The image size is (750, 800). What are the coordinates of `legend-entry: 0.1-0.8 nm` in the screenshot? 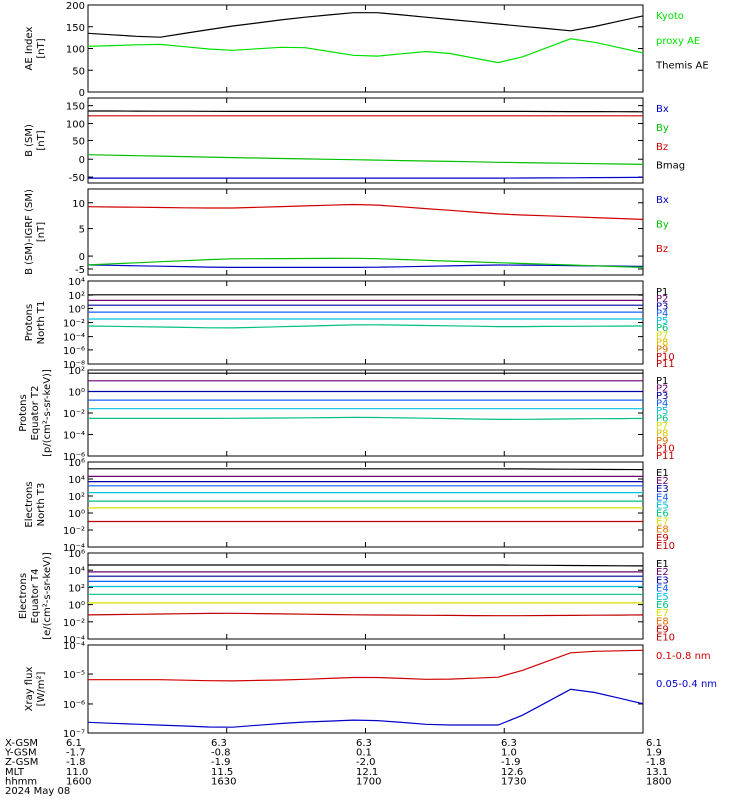 It's located at (683, 656).